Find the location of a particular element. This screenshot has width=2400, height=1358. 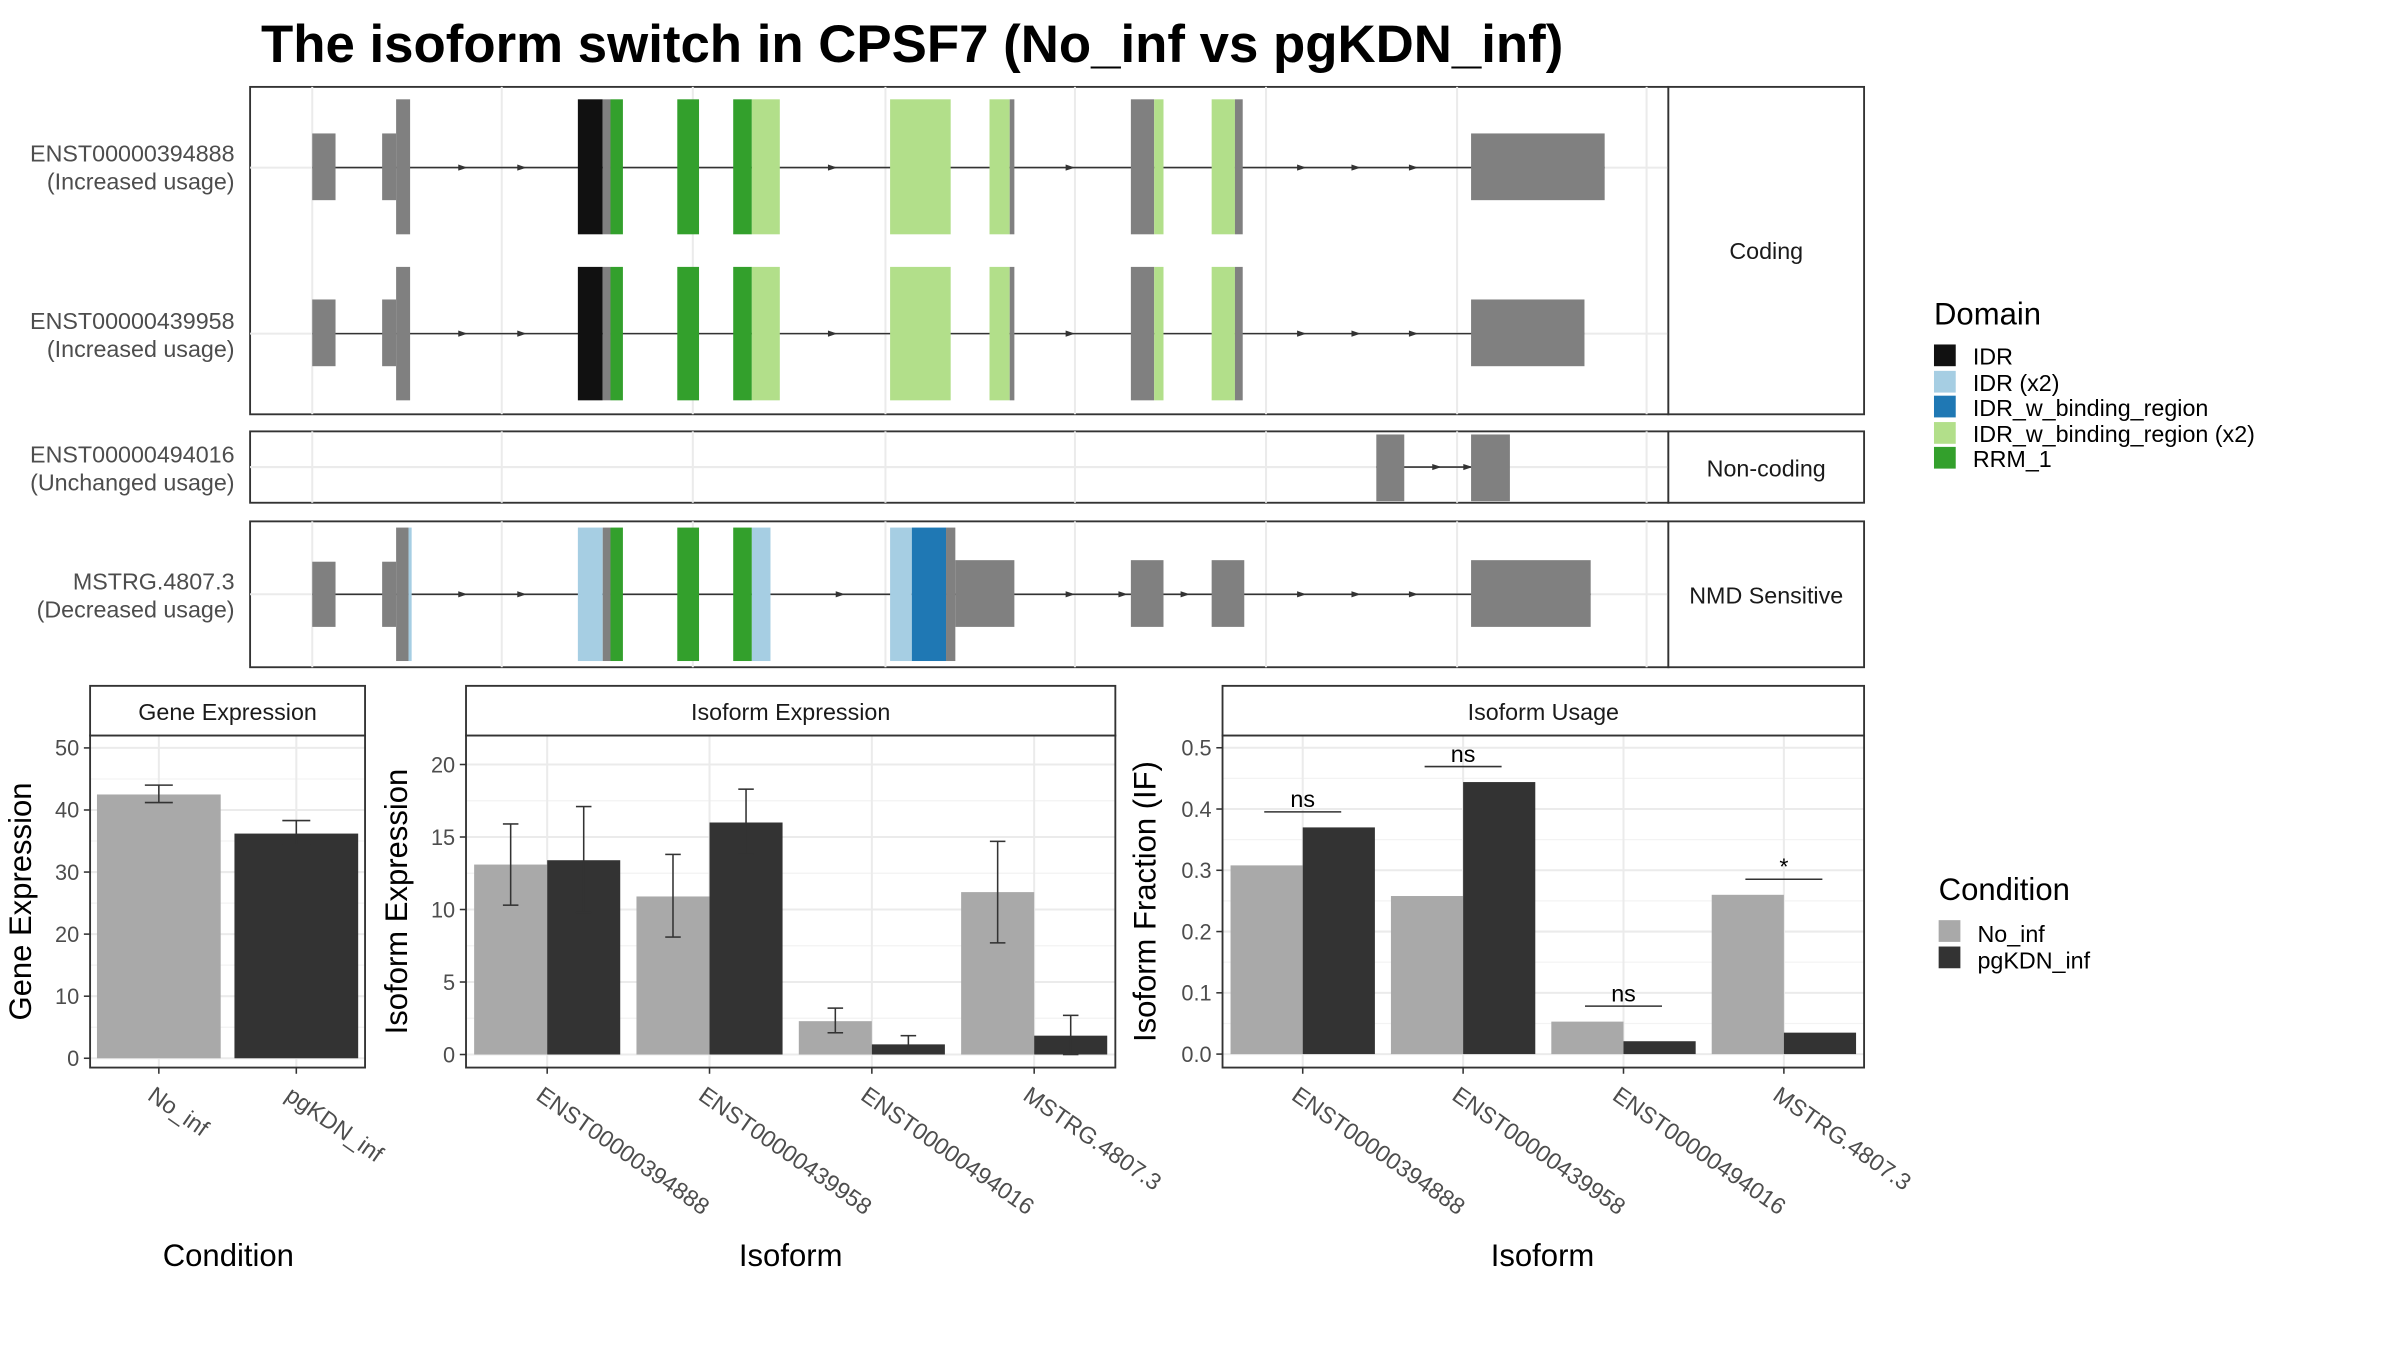

exons-ENST00000394888 is located at coordinates (958, 167).